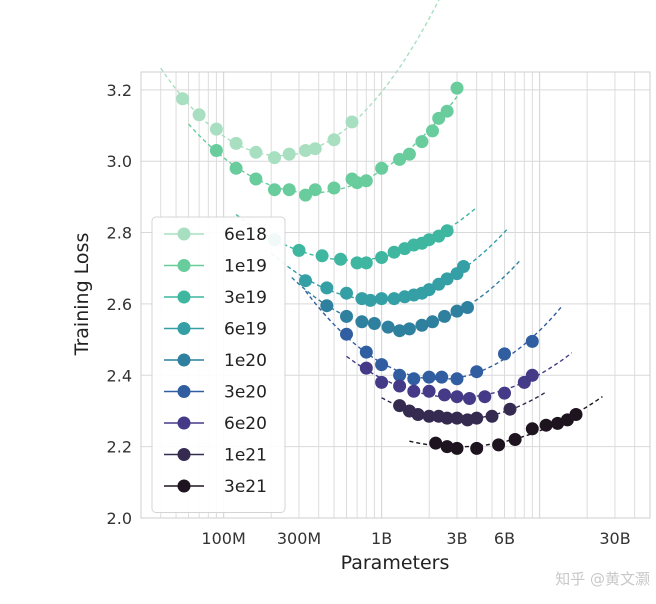  I want to click on y-tick-label: 3.0, so click(119, 161).